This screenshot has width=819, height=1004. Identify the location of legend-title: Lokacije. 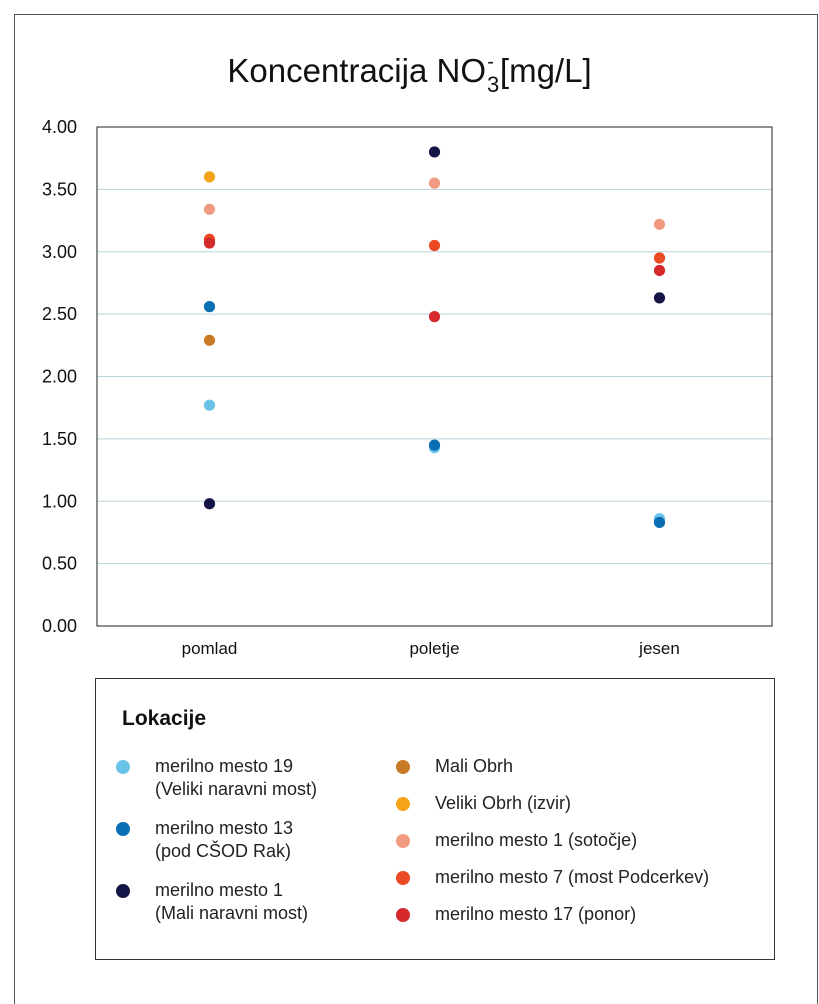
(164, 718).